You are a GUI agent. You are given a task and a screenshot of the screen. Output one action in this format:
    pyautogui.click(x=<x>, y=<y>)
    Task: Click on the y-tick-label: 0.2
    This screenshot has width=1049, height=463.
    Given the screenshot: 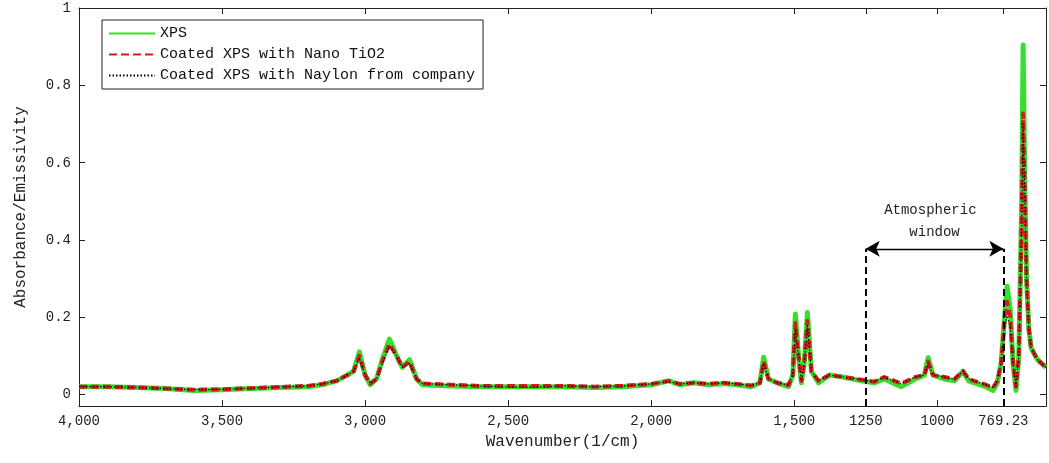 What is the action you would take?
    pyautogui.click(x=58, y=317)
    